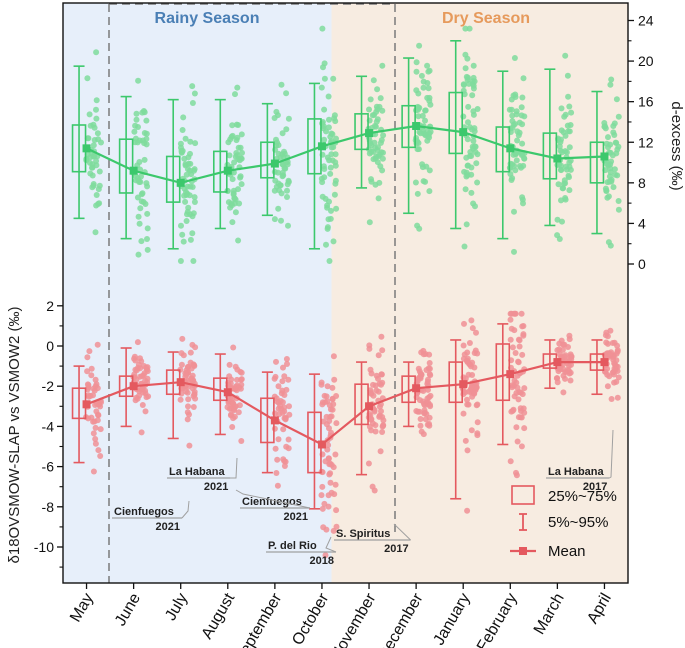 The height and width of the screenshot is (648, 685). I want to click on d18o-mean-line, so click(345, 403).